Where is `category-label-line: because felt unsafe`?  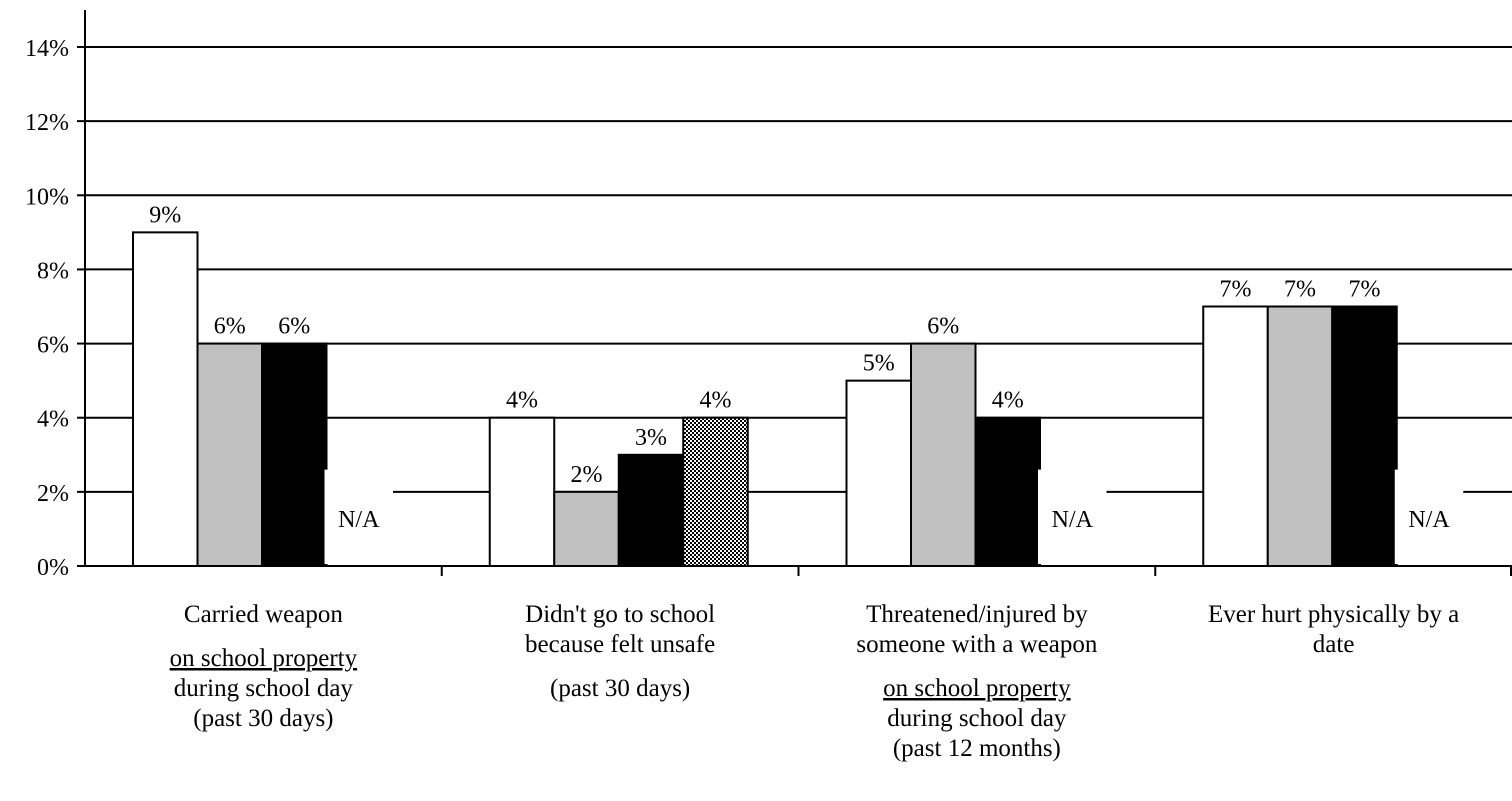
category-label-line: because felt unsafe is located at coordinates (620, 644).